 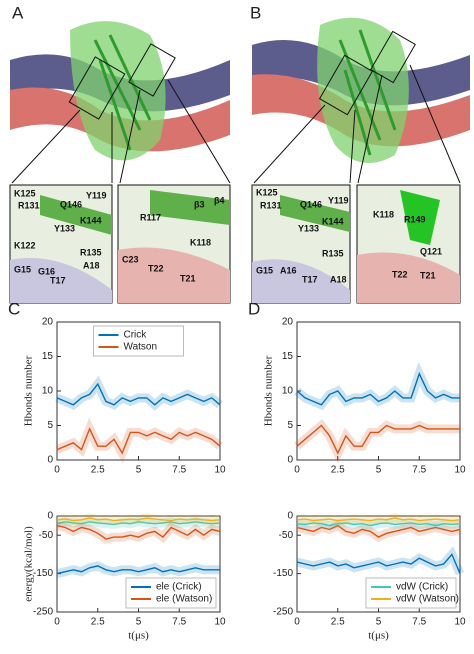 I want to click on residue-label: C23, so click(x=130, y=259).